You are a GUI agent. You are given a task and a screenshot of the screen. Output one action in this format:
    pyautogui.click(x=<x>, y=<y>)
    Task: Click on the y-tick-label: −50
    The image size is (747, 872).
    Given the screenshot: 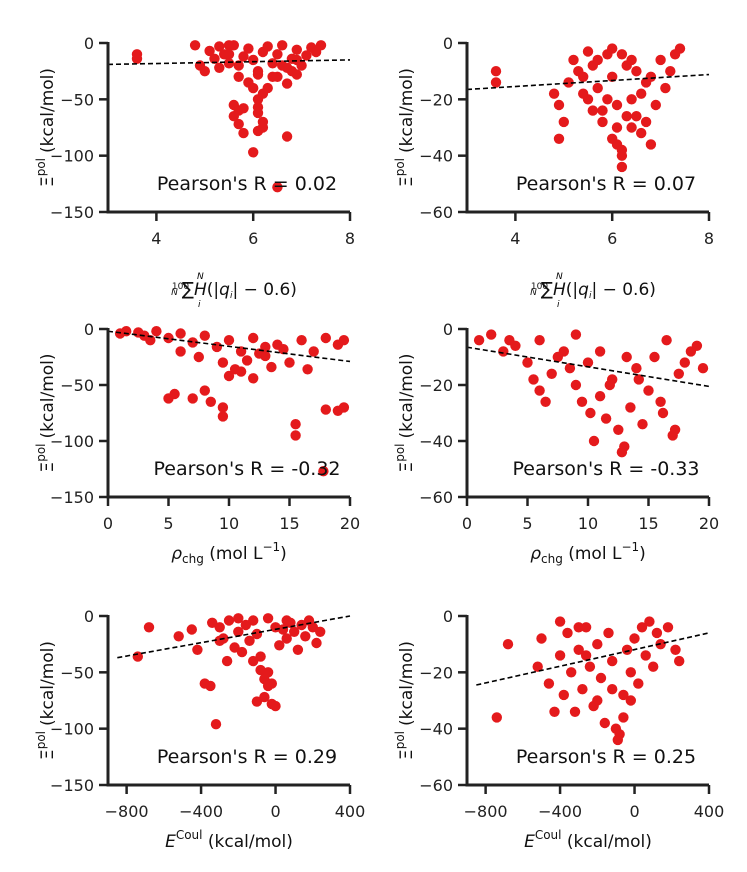 What is the action you would take?
    pyautogui.click(x=77, y=99)
    